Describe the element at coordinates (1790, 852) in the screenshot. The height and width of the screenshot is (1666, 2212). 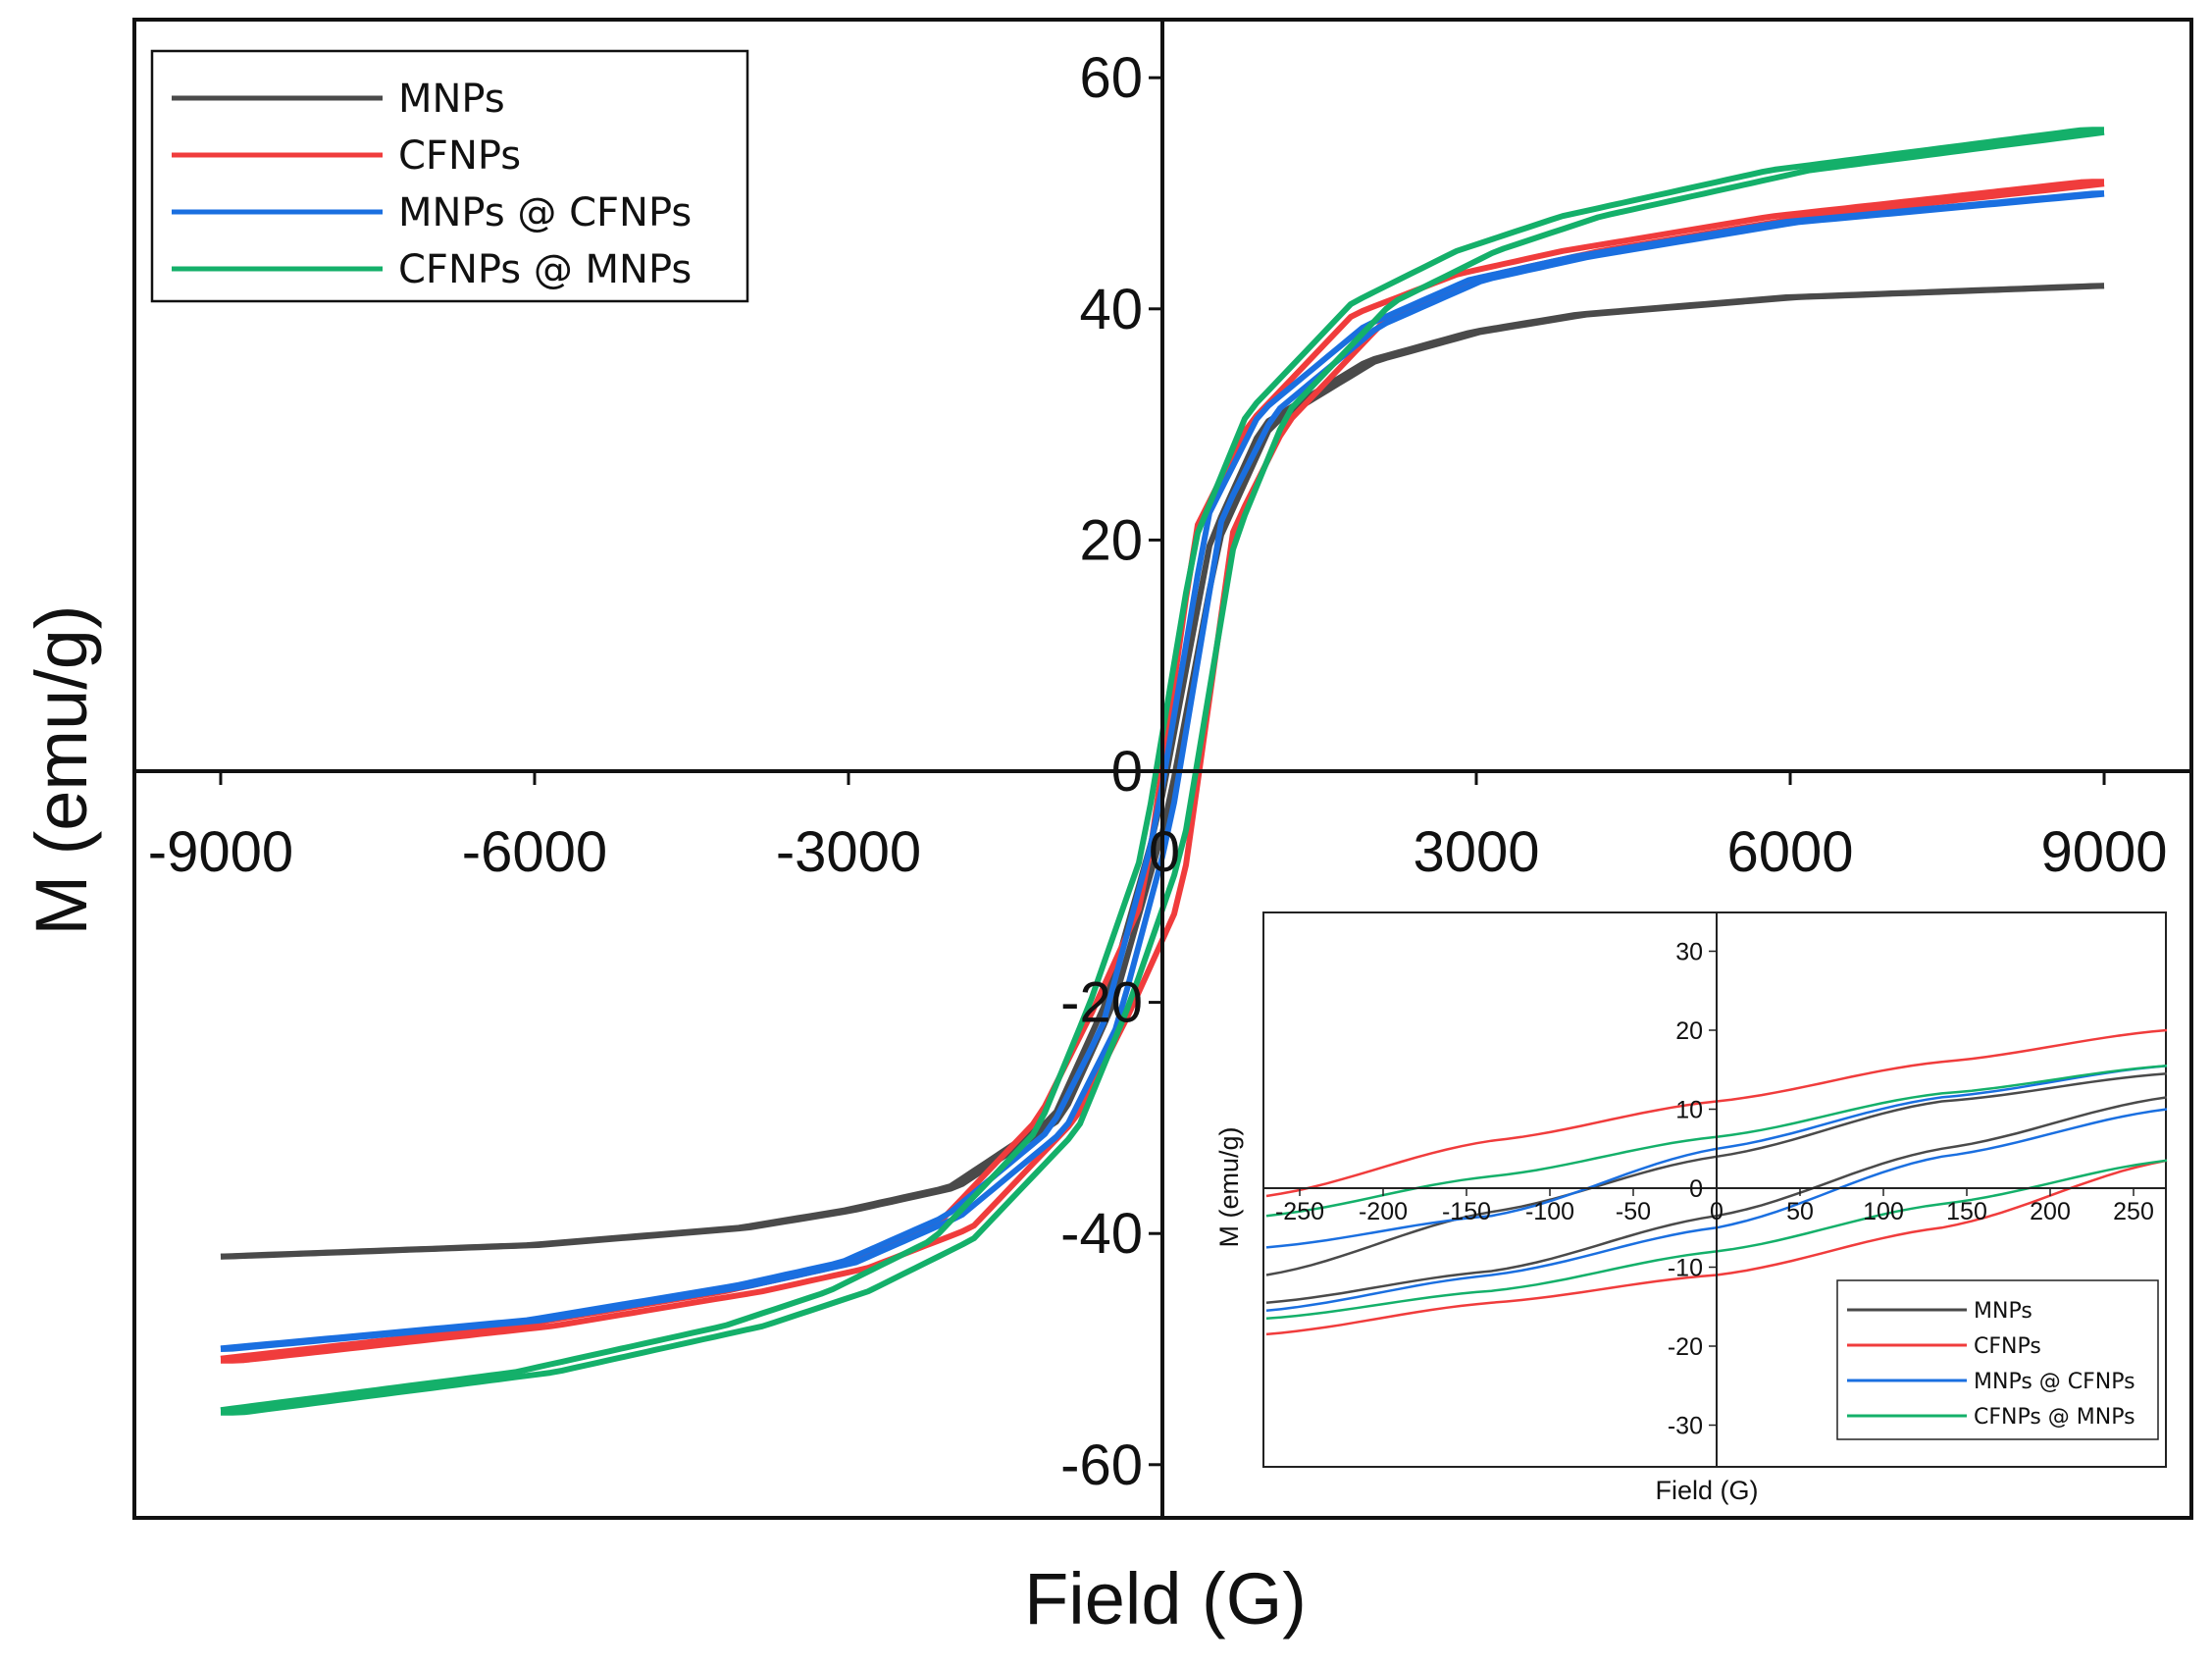
I see `main-x-tick-label: 6000` at that location.